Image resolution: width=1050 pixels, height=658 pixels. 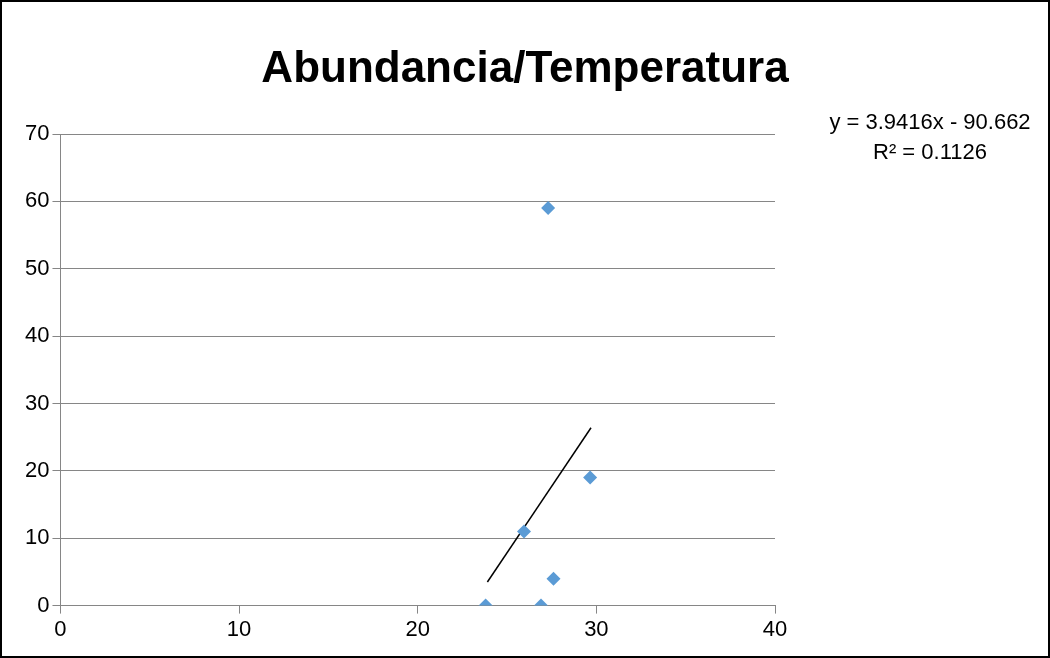 What do you see at coordinates (775, 628) in the screenshot?
I see `x-tick-label: 40` at bounding box center [775, 628].